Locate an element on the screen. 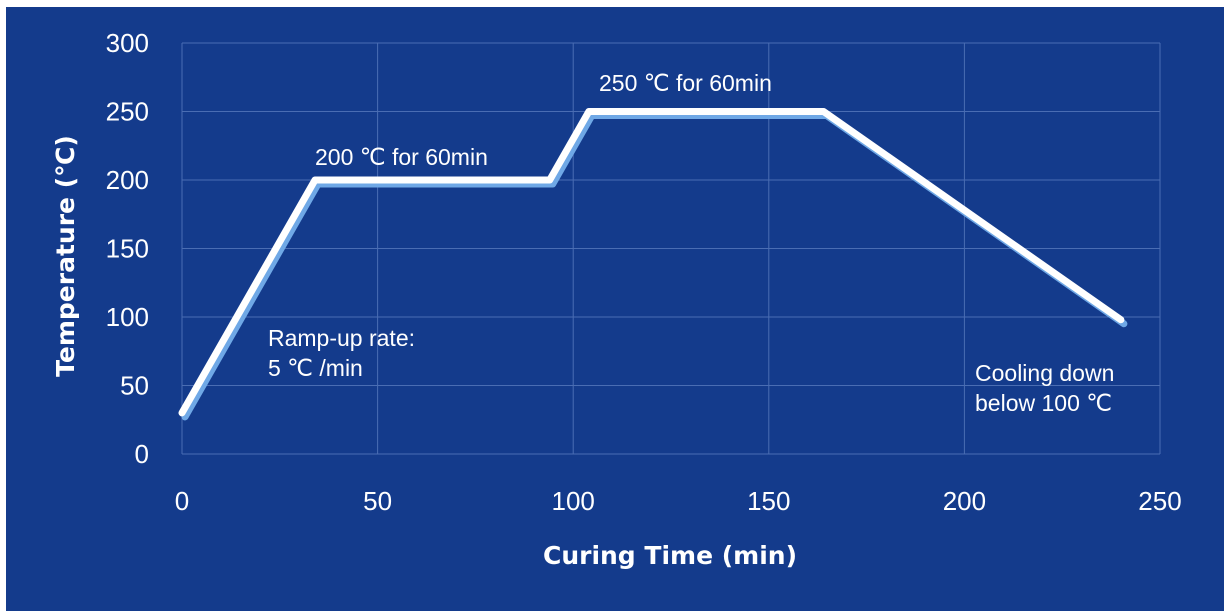 The width and height of the screenshot is (1230, 616). y-tick-label: 50 is located at coordinates (134, 386).